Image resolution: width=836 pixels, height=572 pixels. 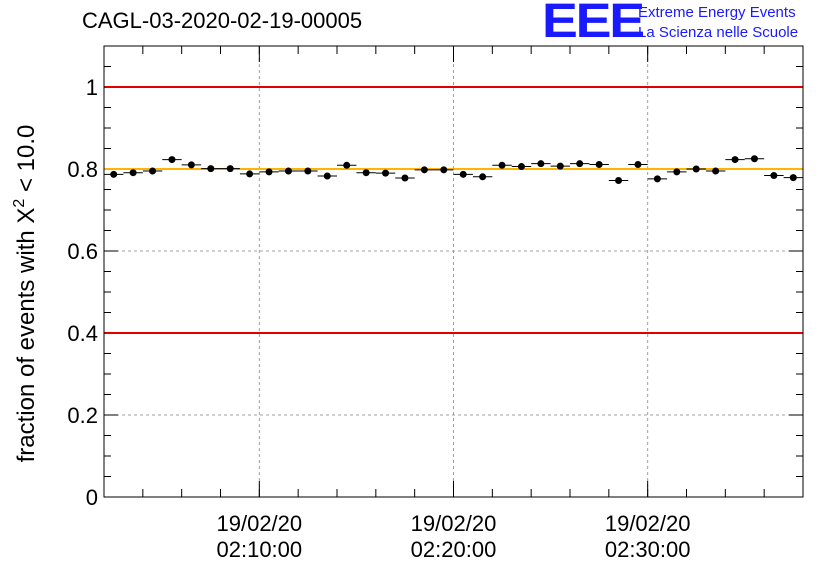 What do you see at coordinates (593, 24) in the screenshot?
I see `eee-logo-mark: EEE` at bounding box center [593, 24].